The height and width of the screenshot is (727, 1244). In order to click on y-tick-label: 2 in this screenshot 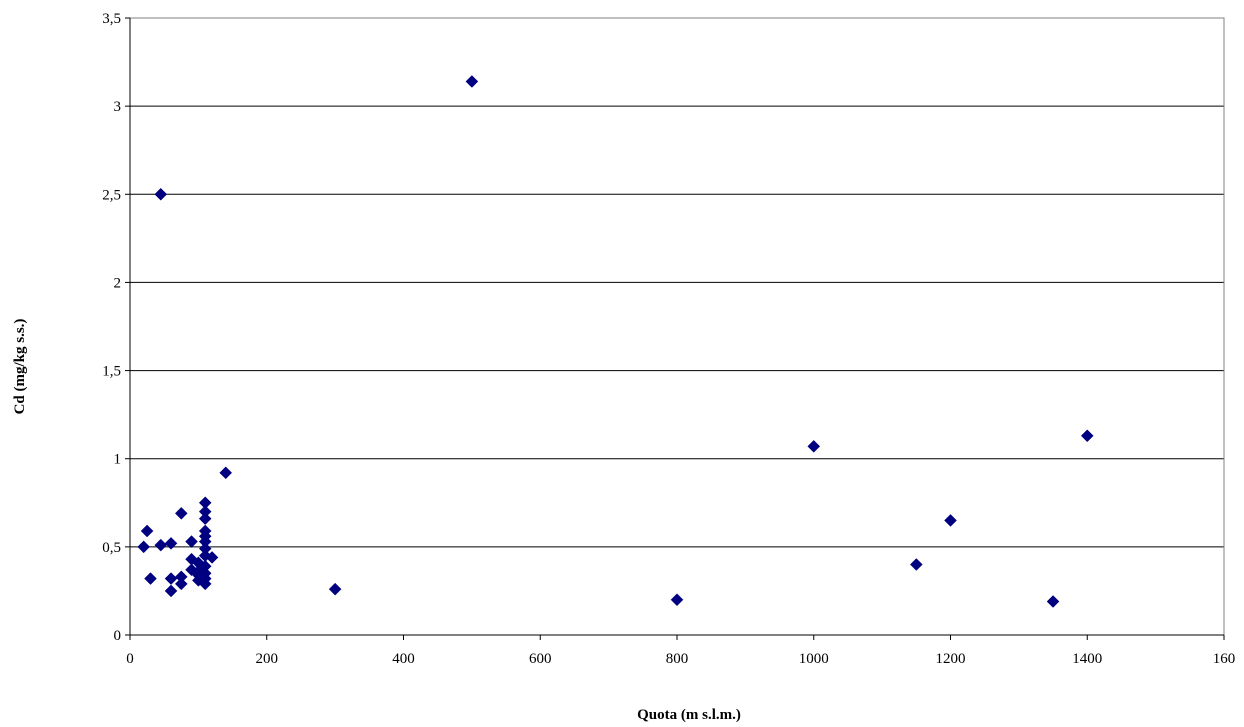, I will do `click(118, 283)`.